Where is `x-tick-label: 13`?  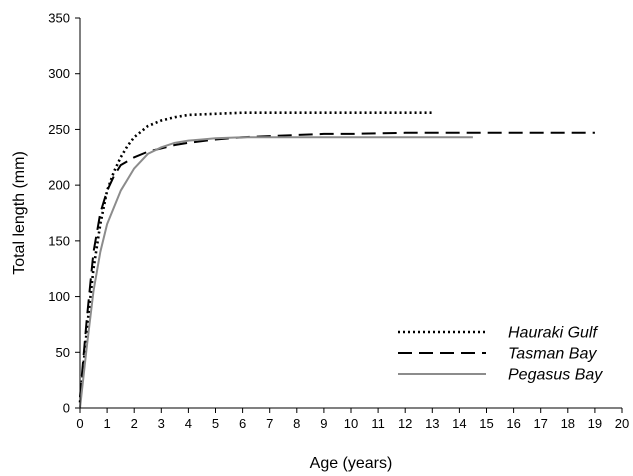 x-tick-label: 13 is located at coordinates (432, 423).